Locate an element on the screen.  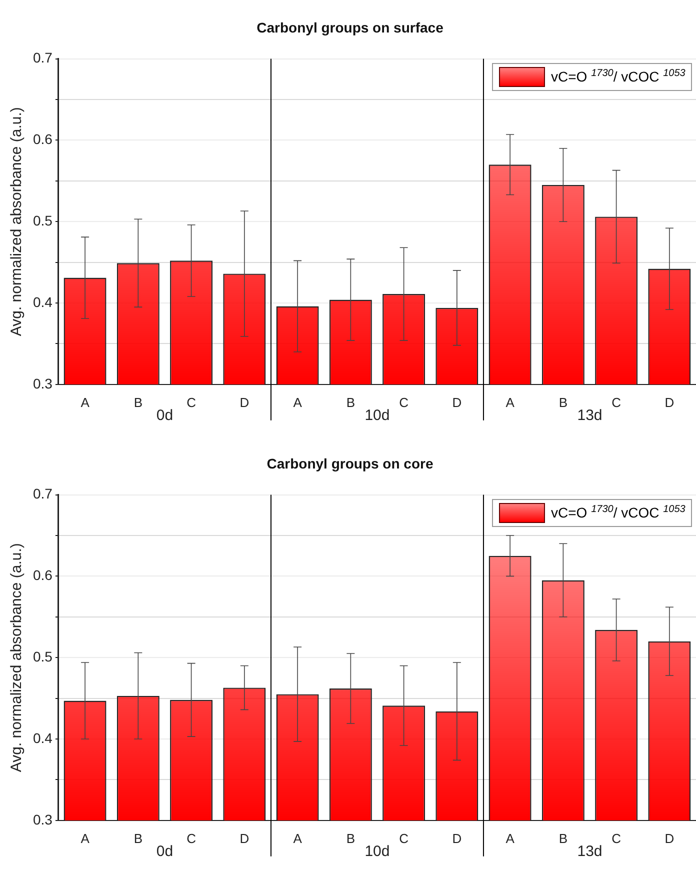
chart-title: Carbonyl groups on core is located at coordinates (350, 463).